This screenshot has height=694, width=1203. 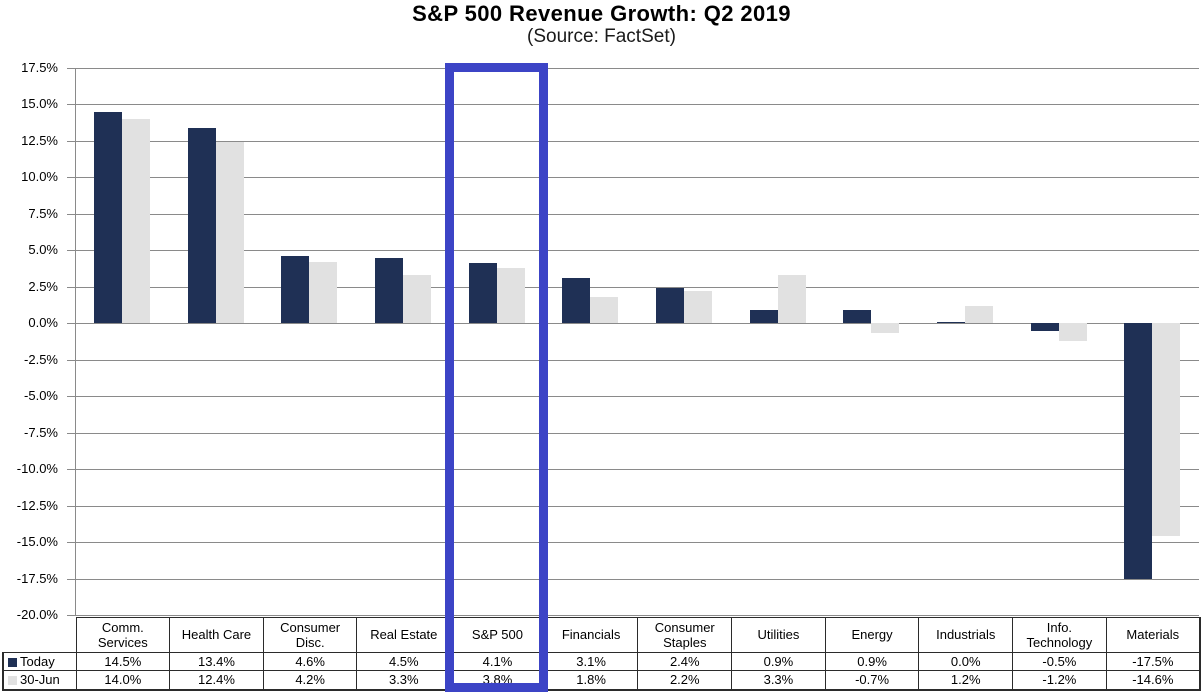 I want to click on y-axis-label: 7.5%, so click(x=43, y=213).